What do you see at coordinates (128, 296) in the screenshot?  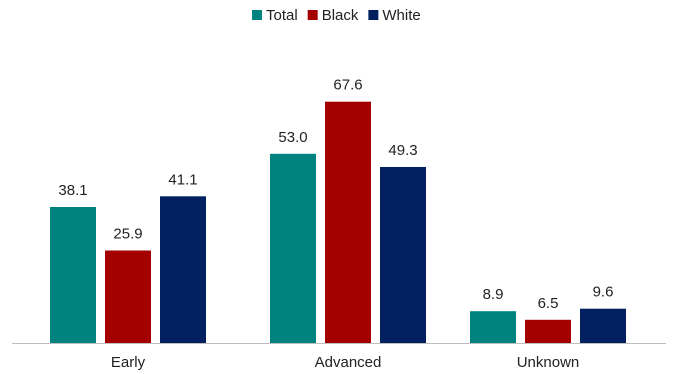 I see `bar-early-black` at bounding box center [128, 296].